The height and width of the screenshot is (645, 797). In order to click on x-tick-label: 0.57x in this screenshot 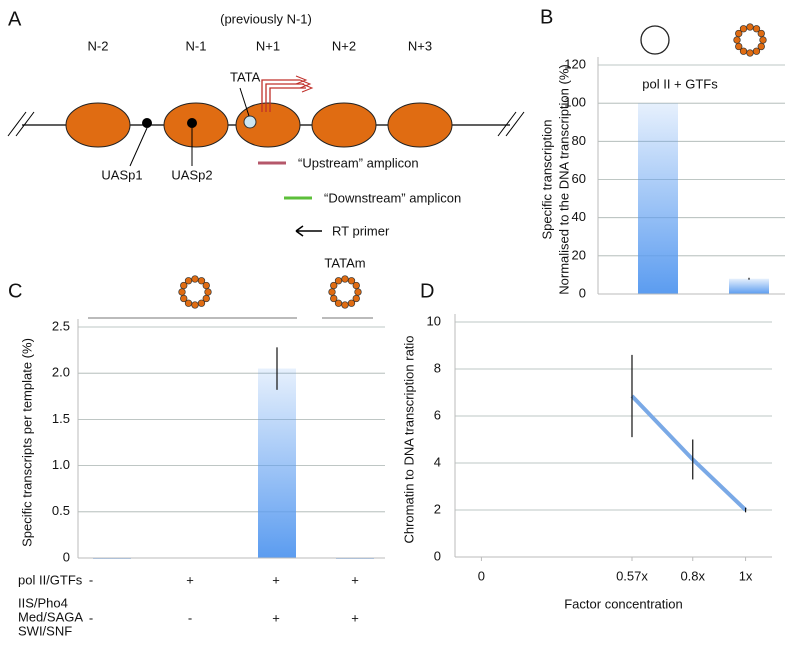, I will do `click(632, 575)`.